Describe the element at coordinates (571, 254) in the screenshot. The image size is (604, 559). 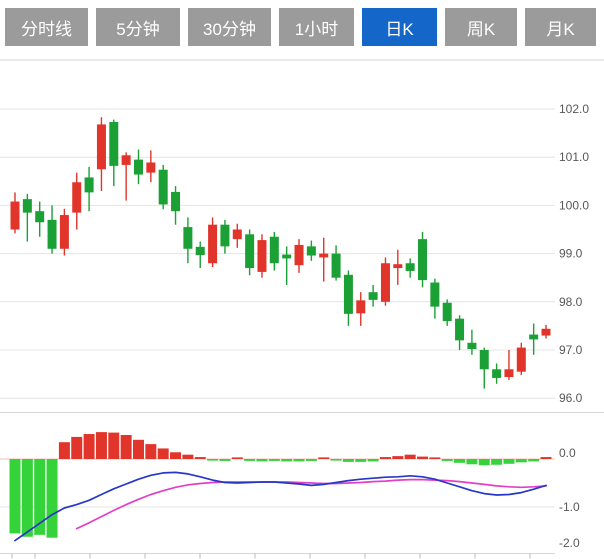
I see `price-axis-label-99.0: 99.0` at that location.